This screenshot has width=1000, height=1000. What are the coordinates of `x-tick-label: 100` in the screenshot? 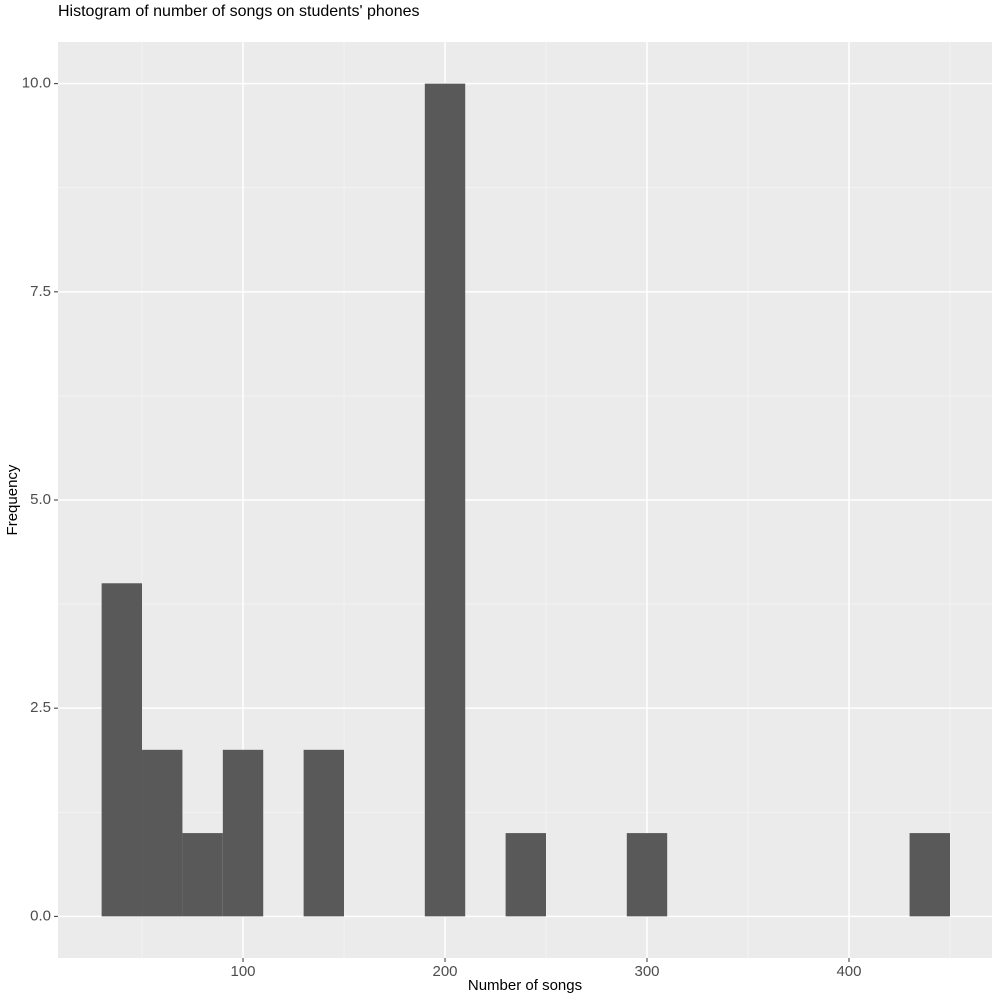 It's located at (243, 971).